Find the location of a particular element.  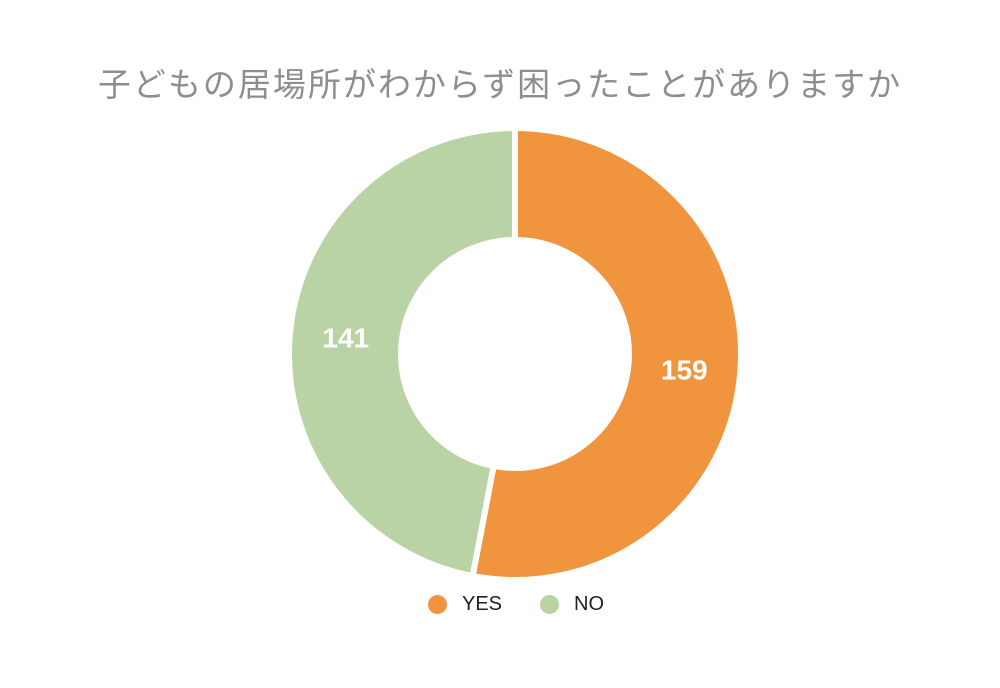

chart-title: 子どもの居場所がわからず困ったことがありますか is located at coordinates (500, 84).